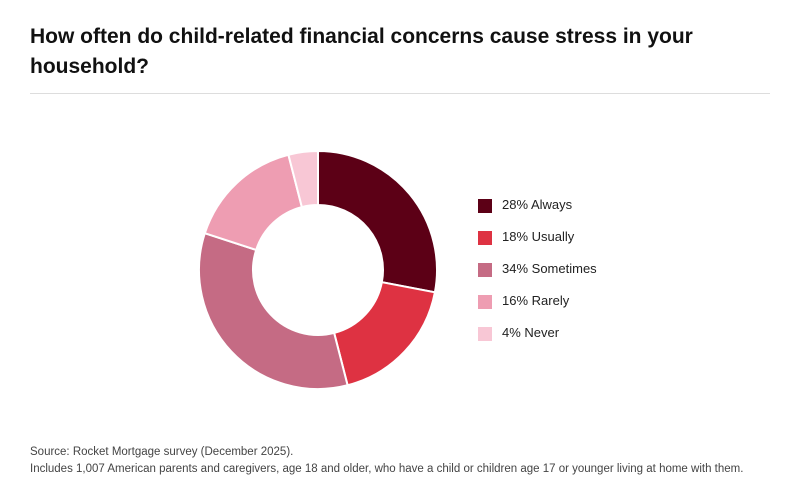 Image resolution: width=800 pixels, height=500 pixels. I want to click on divider, so click(400, 93).